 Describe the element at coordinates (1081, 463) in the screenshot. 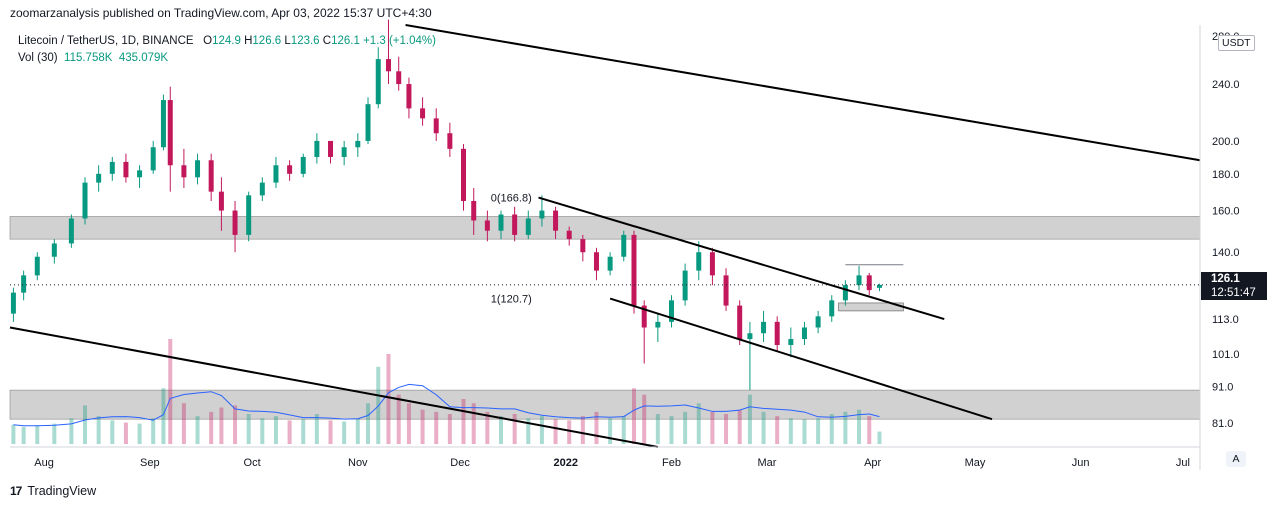

I see `time-tick: Jun` at that location.